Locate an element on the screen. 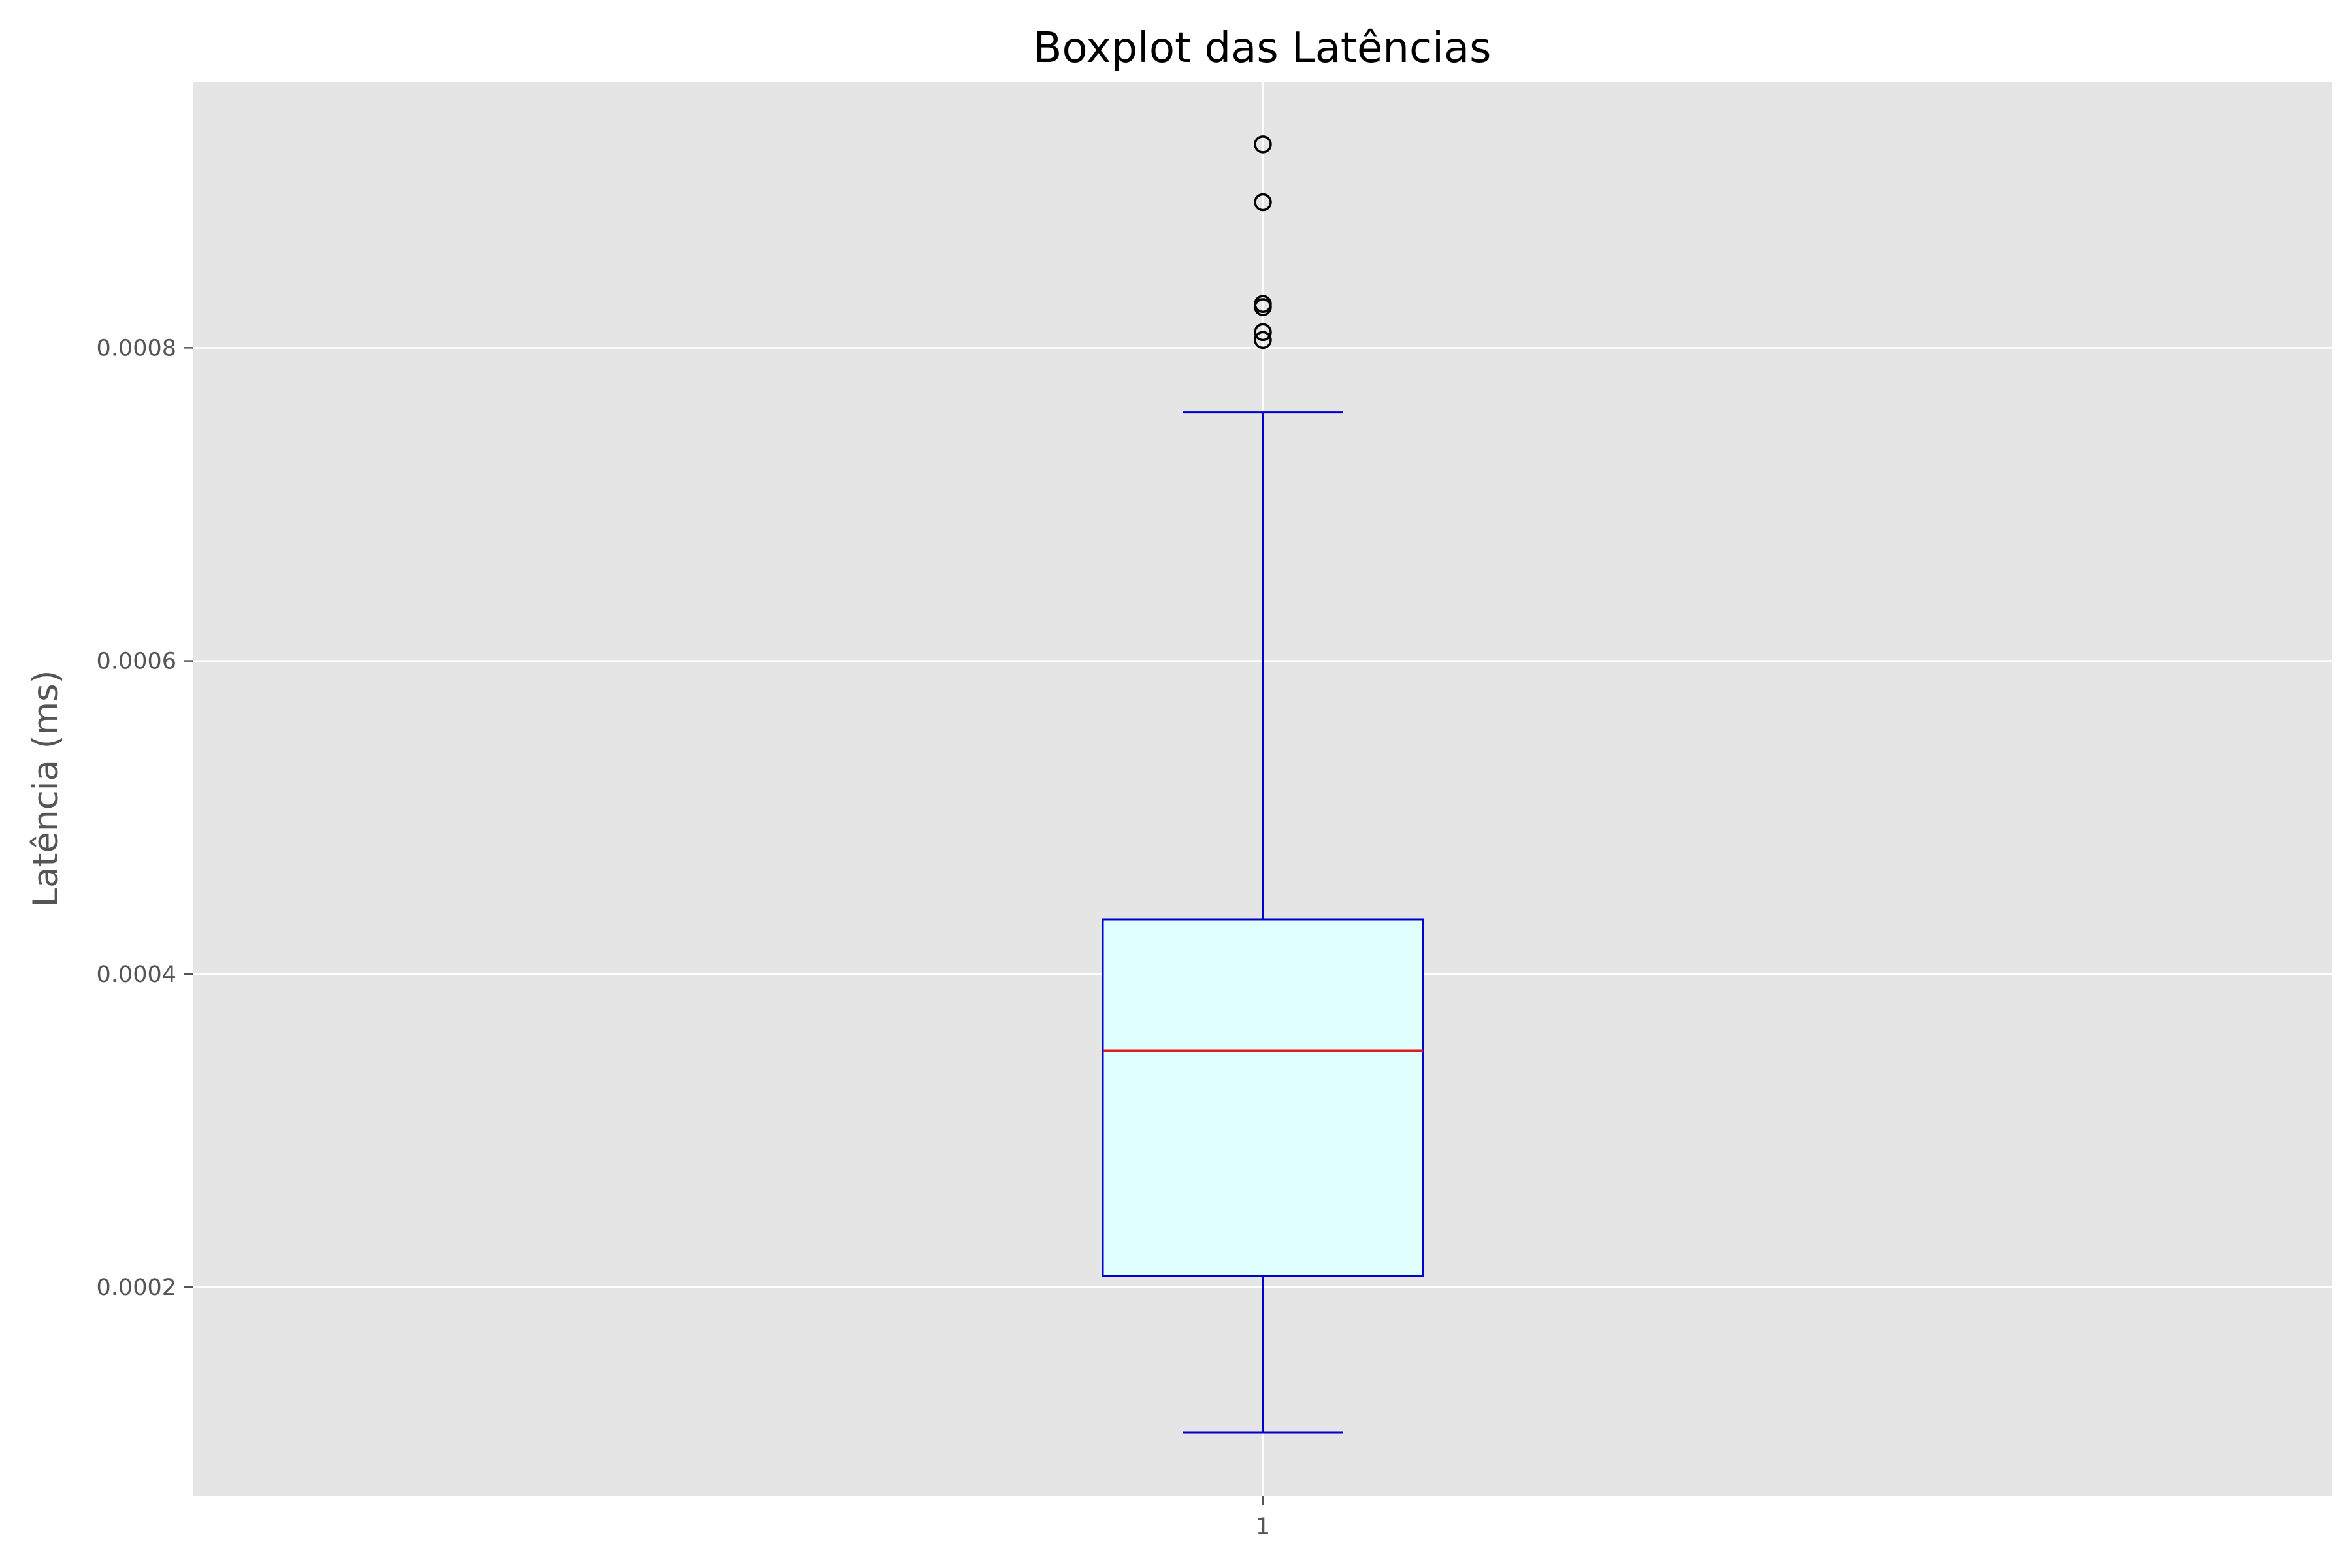 Image resolution: width=2352 pixels, height=1568 pixels. y-axis-label: Latência (ms) is located at coordinates (46, 788).